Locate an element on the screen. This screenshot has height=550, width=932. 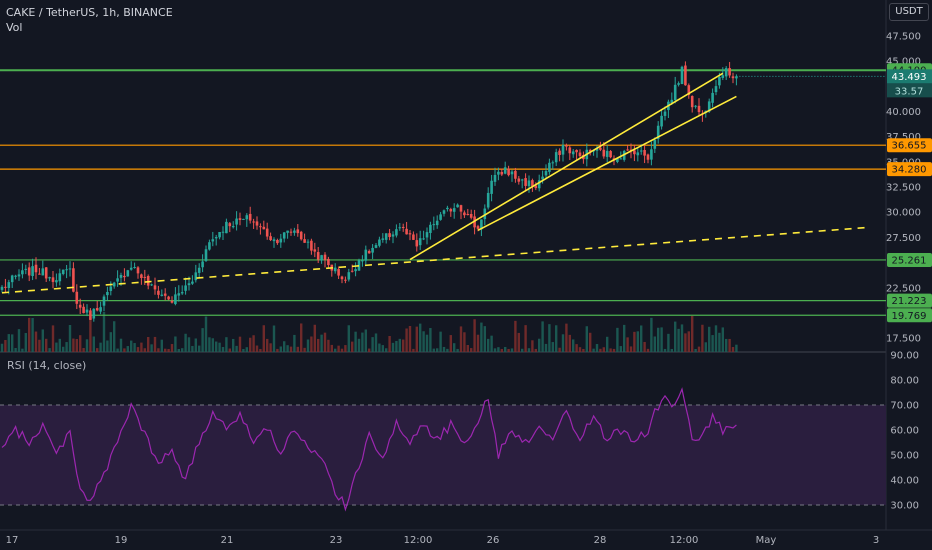
volume-value-label: 33.57 is located at coordinates (909, 91).